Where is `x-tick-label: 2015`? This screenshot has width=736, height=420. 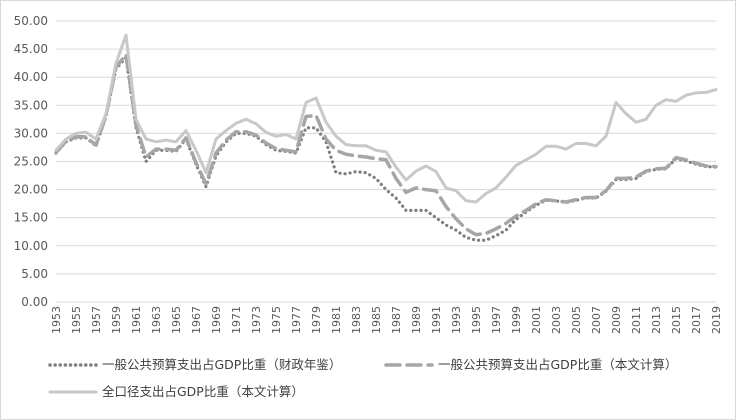 x-tick-label: 2015 is located at coordinates (676, 320).